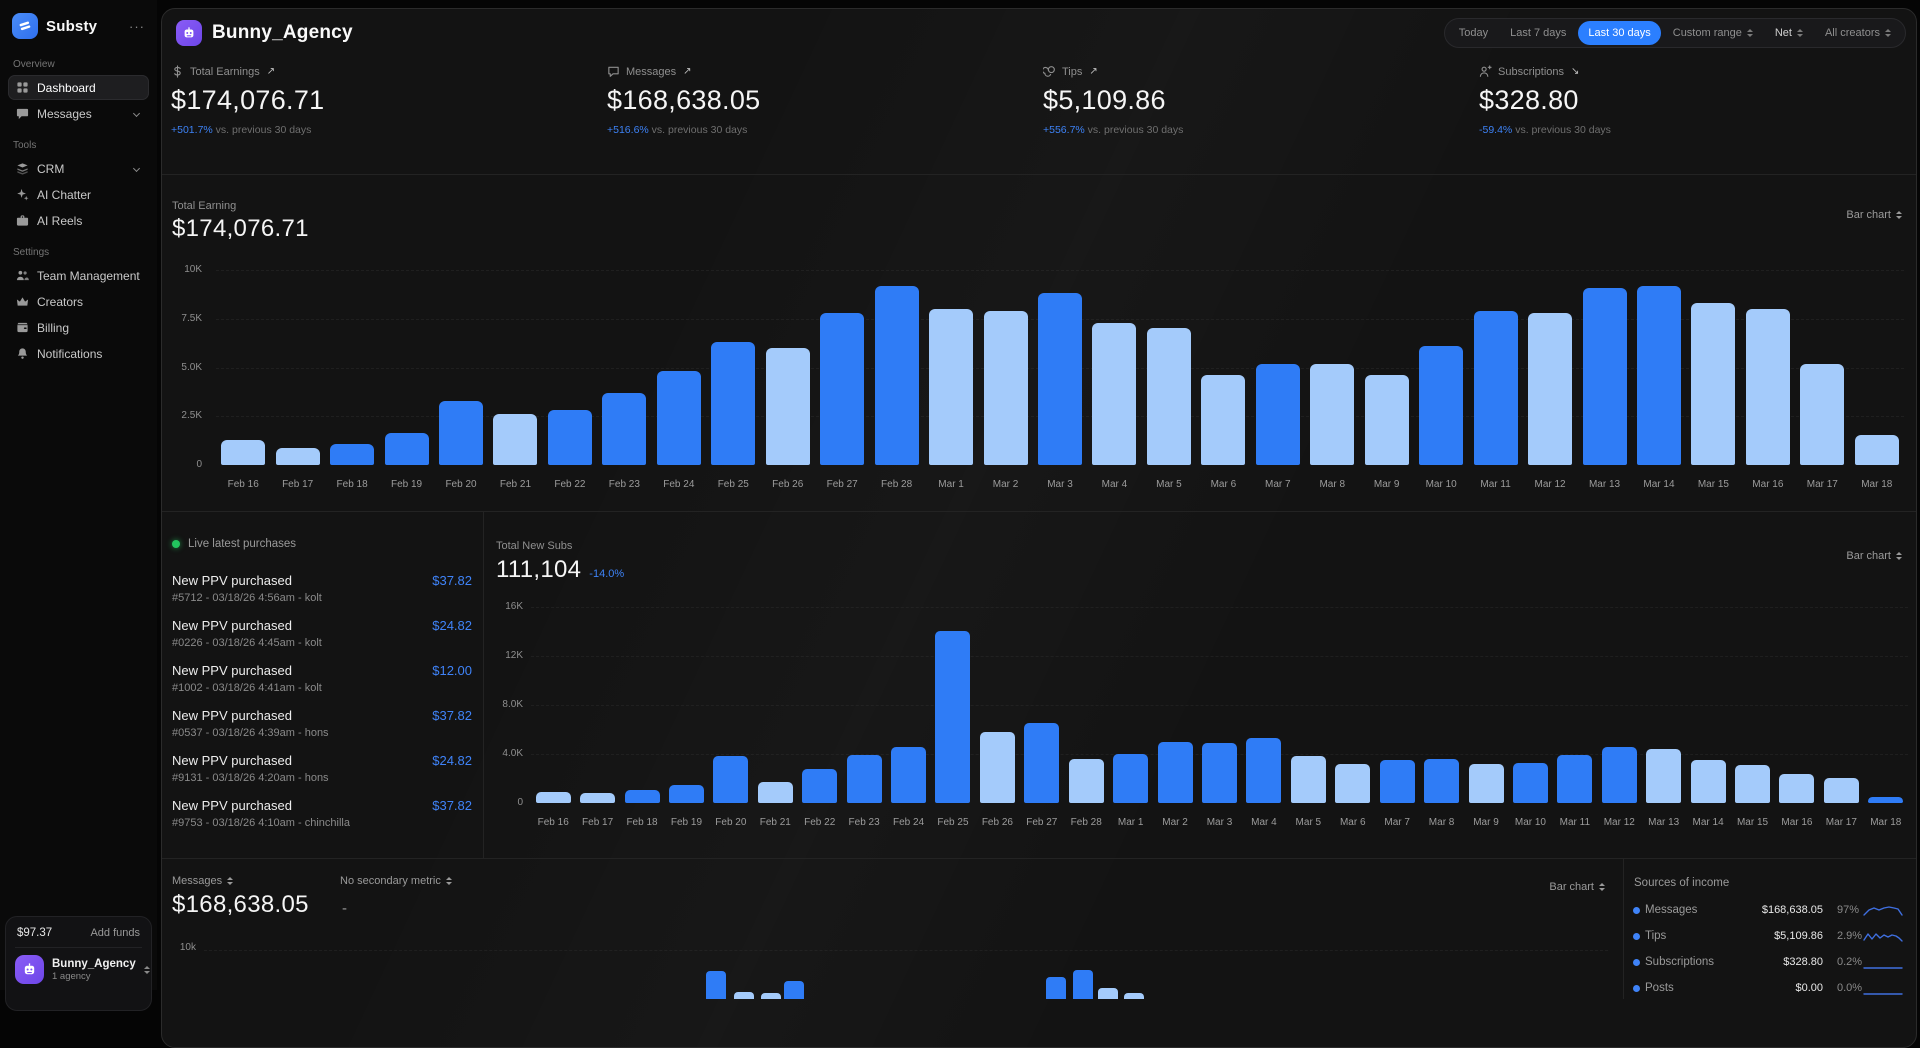 The width and height of the screenshot is (1920, 1048). What do you see at coordinates (512, 704) in the screenshot?
I see `y-tick-label: 8.0K` at bounding box center [512, 704].